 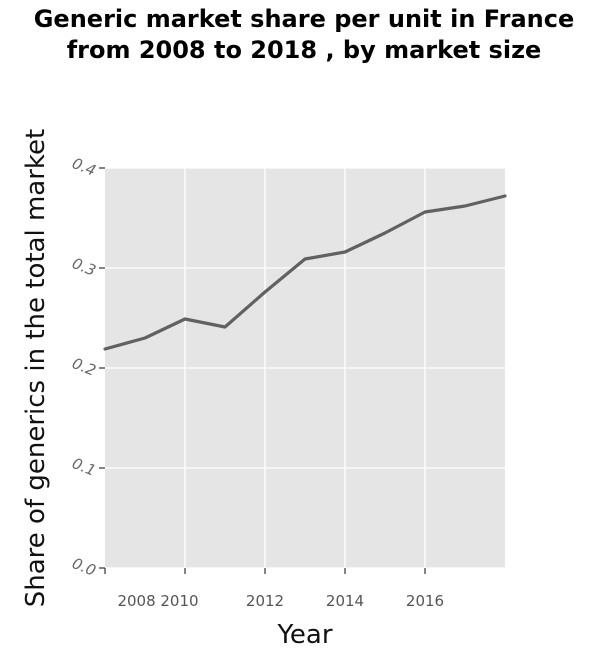 What do you see at coordinates (36, 368) in the screenshot?
I see `y-axis-title: Share of generics in the total market` at bounding box center [36, 368].